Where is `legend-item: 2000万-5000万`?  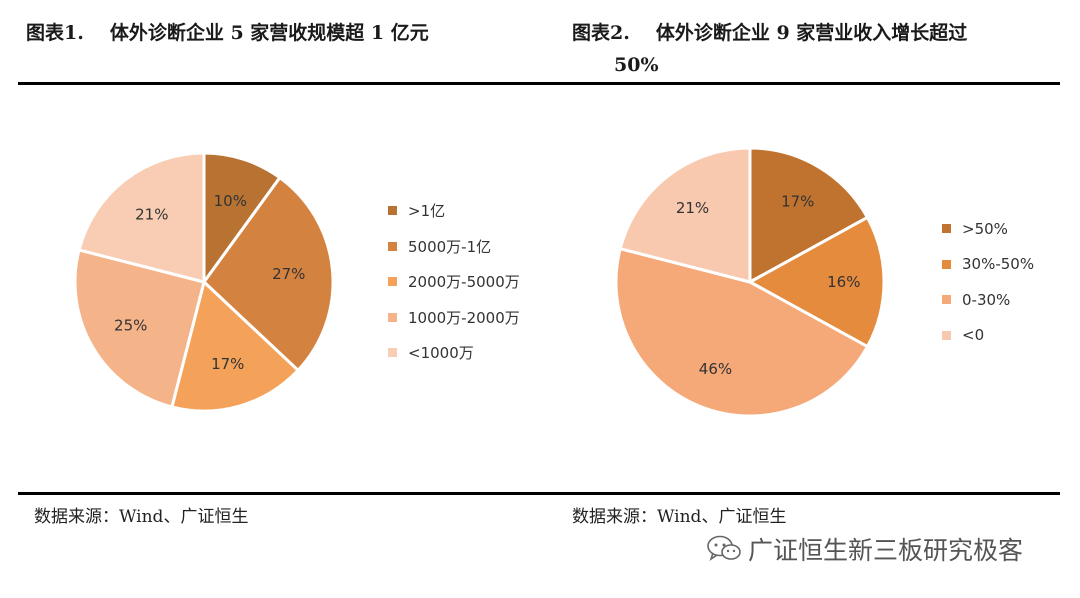
legend-item: 2000万-5000万 is located at coordinates (454, 282).